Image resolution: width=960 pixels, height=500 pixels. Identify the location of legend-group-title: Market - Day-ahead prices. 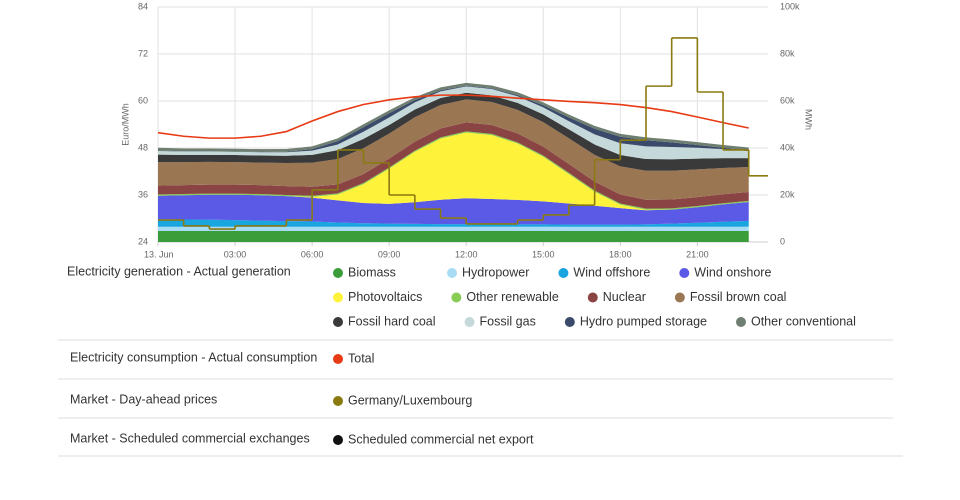
(143, 399).